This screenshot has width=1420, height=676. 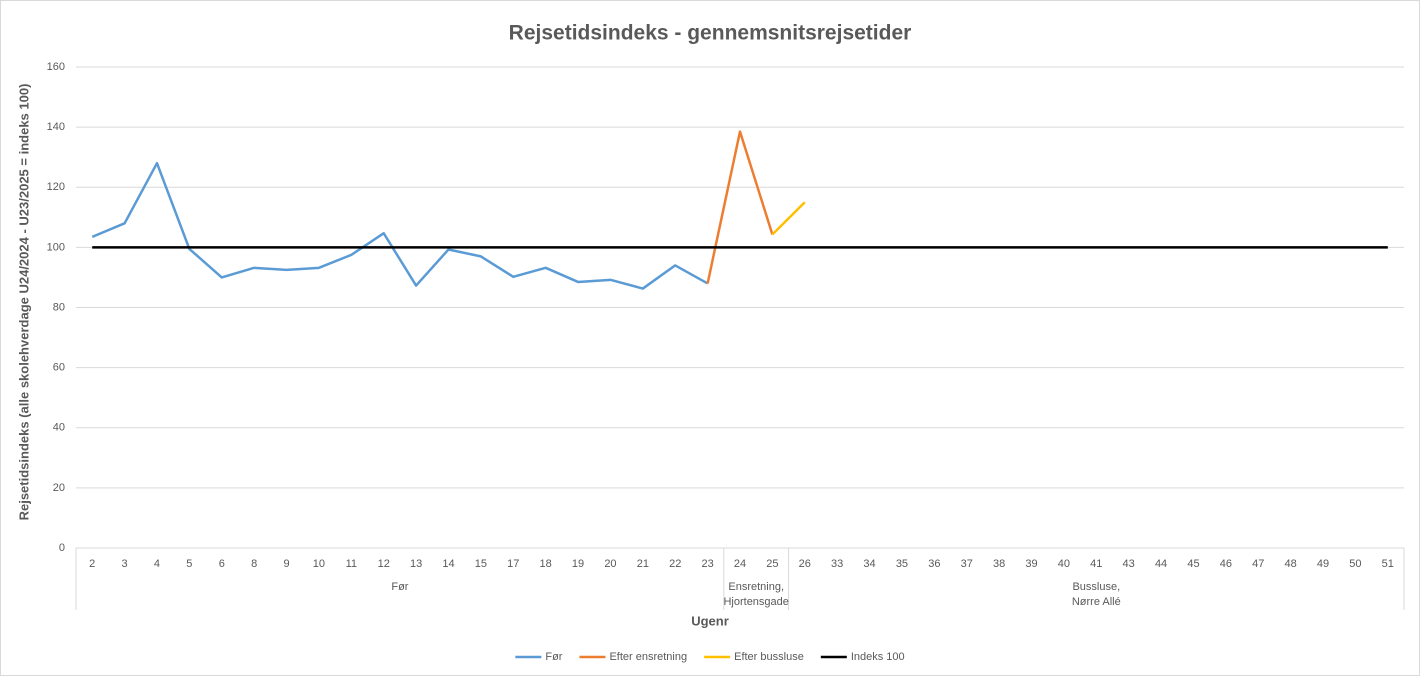 What do you see at coordinates (157, 564) in the screenshot?
I see `x-tick-label: 4` at bounding box center [157, 564].